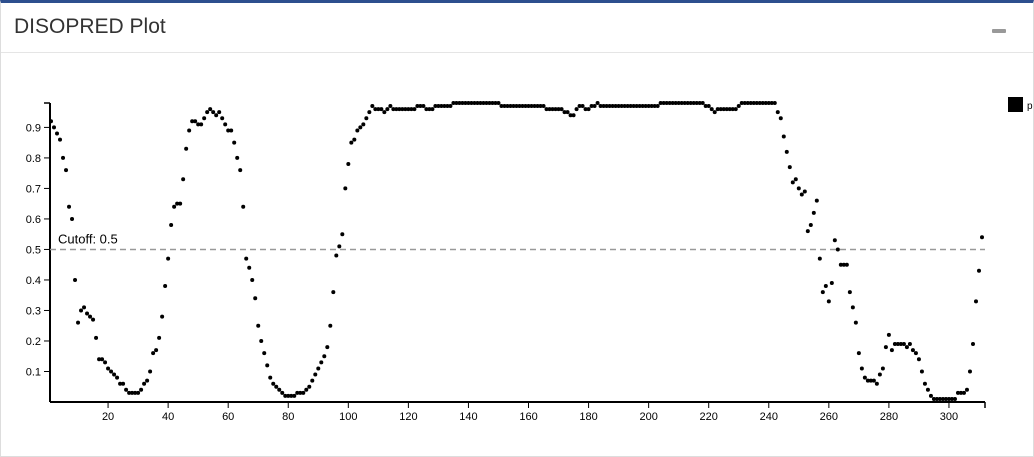  Describe the element at coordinates (33, 128) in the screenshot. I see `y-tick-label: 0.9` at that location.